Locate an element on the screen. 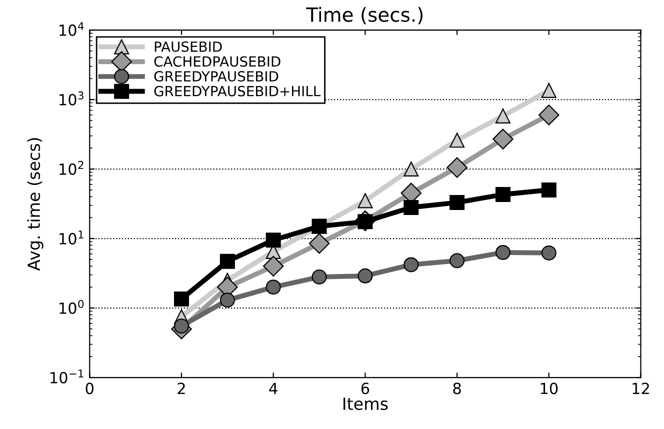 The width and height of the screenshot is (664, 429). legend-label: GREEDYPAUSEBID is located at coordinates (216, 76).